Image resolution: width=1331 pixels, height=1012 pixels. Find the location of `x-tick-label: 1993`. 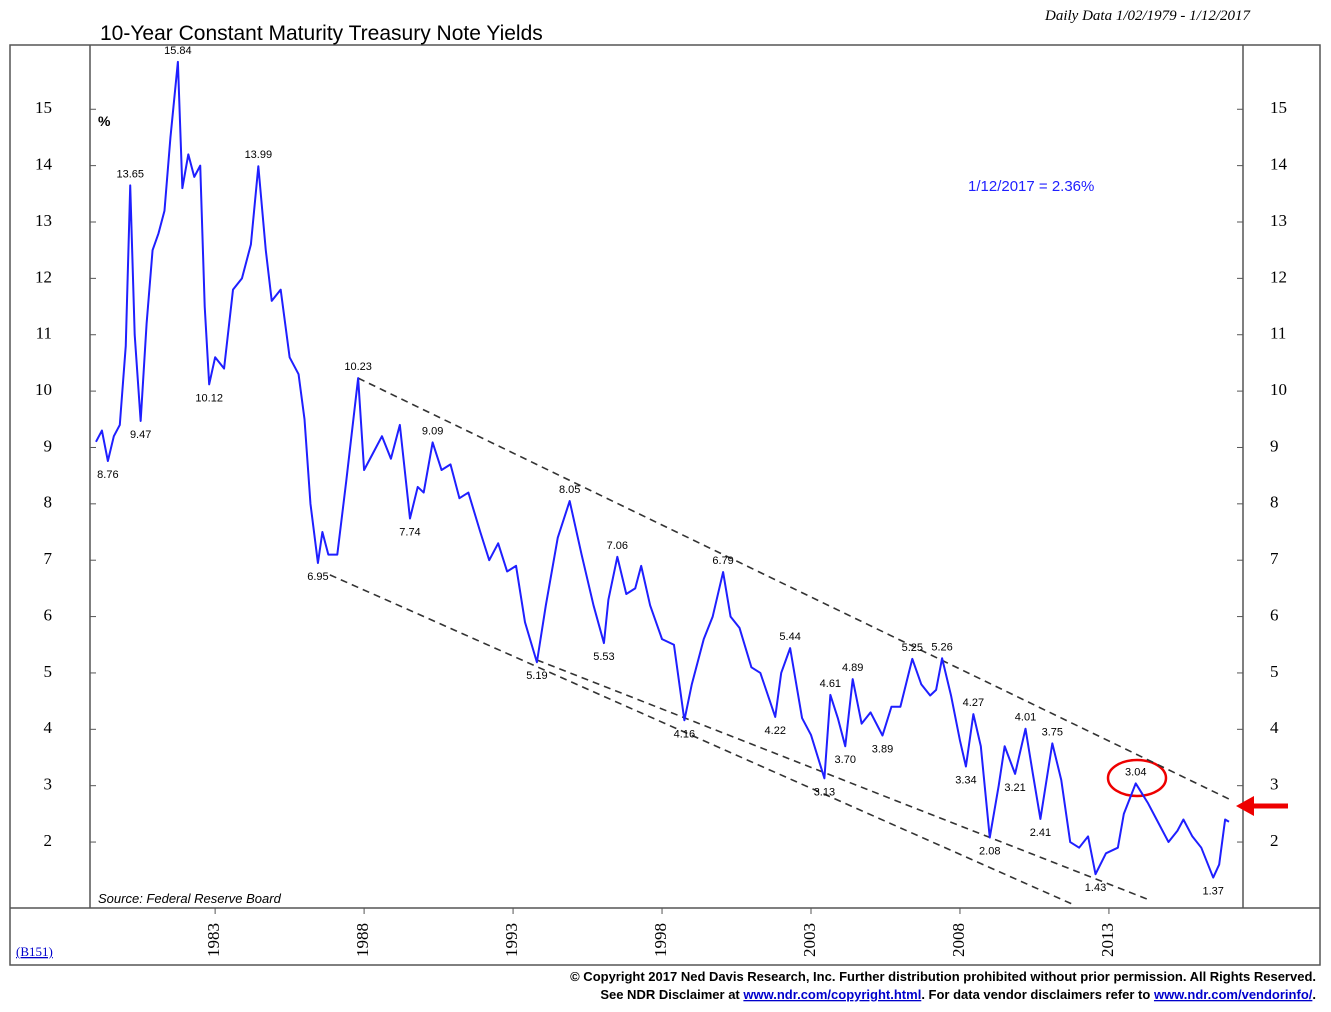

x-tick-label: 1993 is located at coordinates (511, 940).